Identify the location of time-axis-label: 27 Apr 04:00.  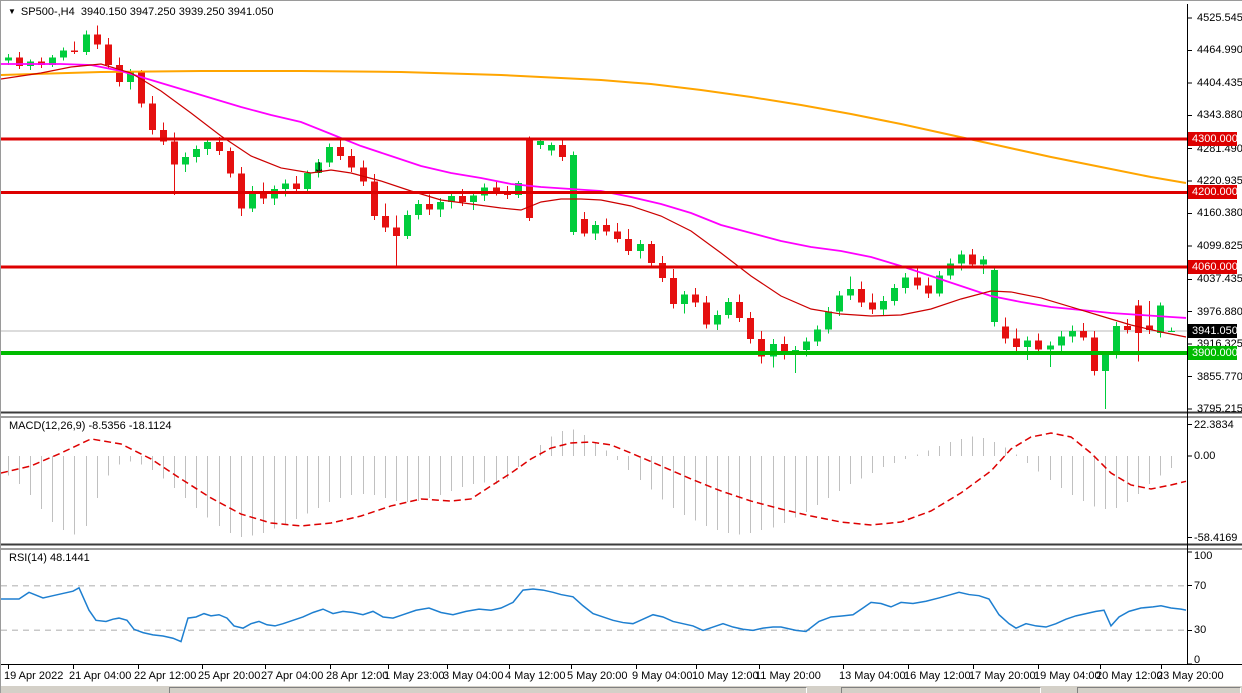
(292, 676).